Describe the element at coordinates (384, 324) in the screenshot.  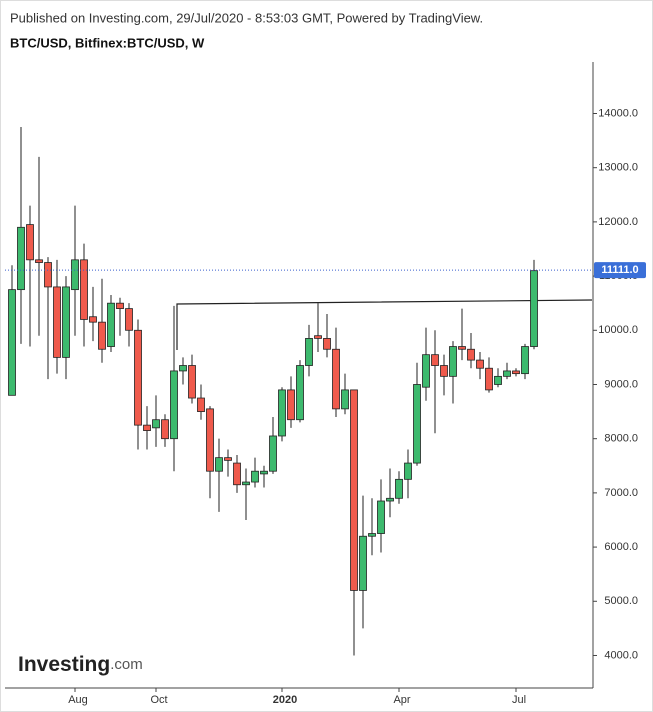
I see `trendline` at that location.